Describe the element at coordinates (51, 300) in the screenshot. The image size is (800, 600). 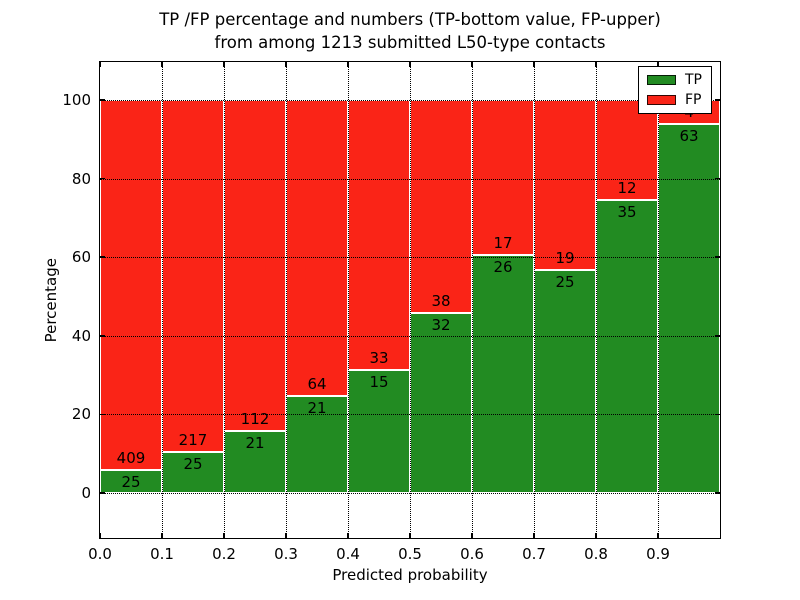
I see `y-axis-label: Percentage` at that location.